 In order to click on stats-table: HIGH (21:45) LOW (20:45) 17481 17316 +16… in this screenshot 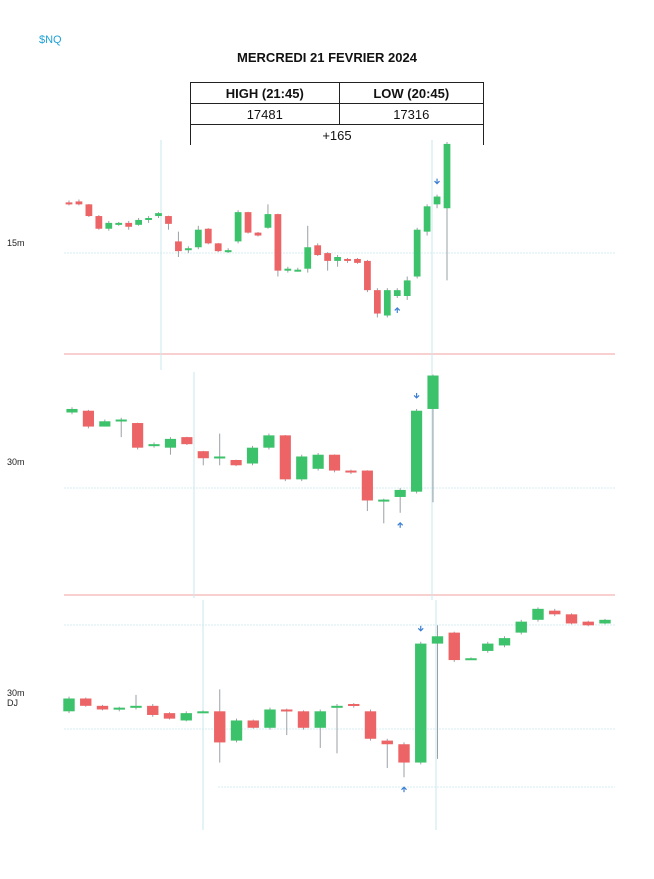, I will do `click(337, 113)`.